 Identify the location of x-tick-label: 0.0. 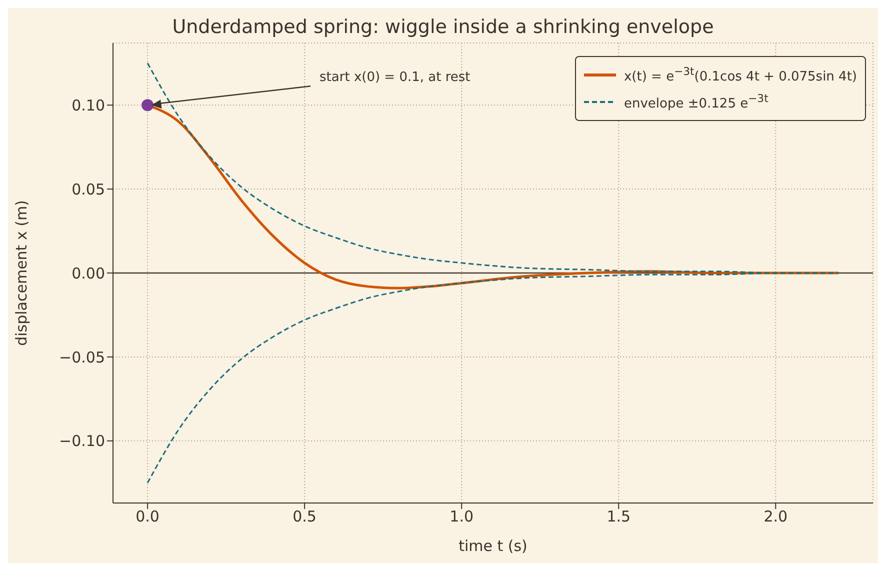
(148, 517).